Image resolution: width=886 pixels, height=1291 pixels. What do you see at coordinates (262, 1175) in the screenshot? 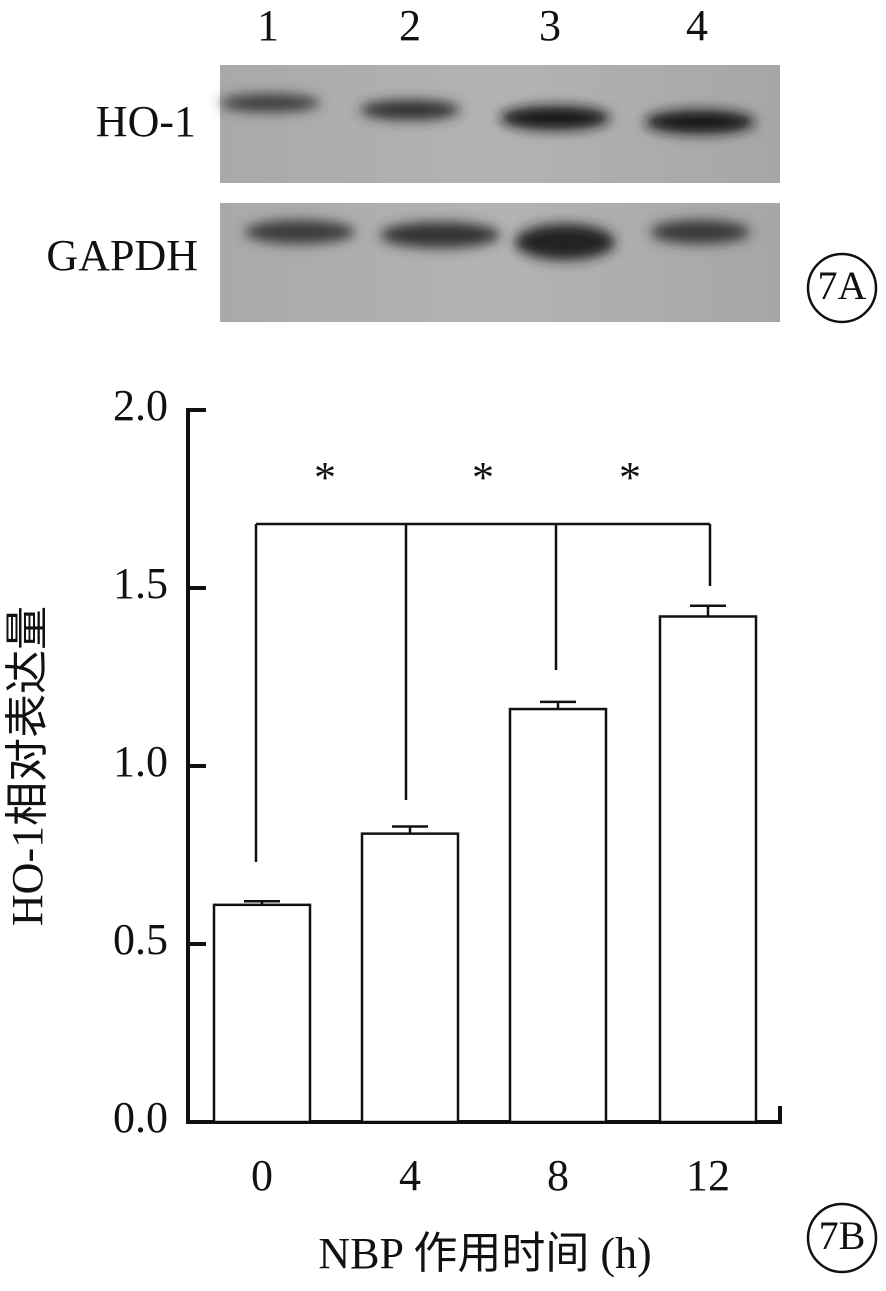
I see `x-tick-label: 0` at bounding box center [262, 1175].